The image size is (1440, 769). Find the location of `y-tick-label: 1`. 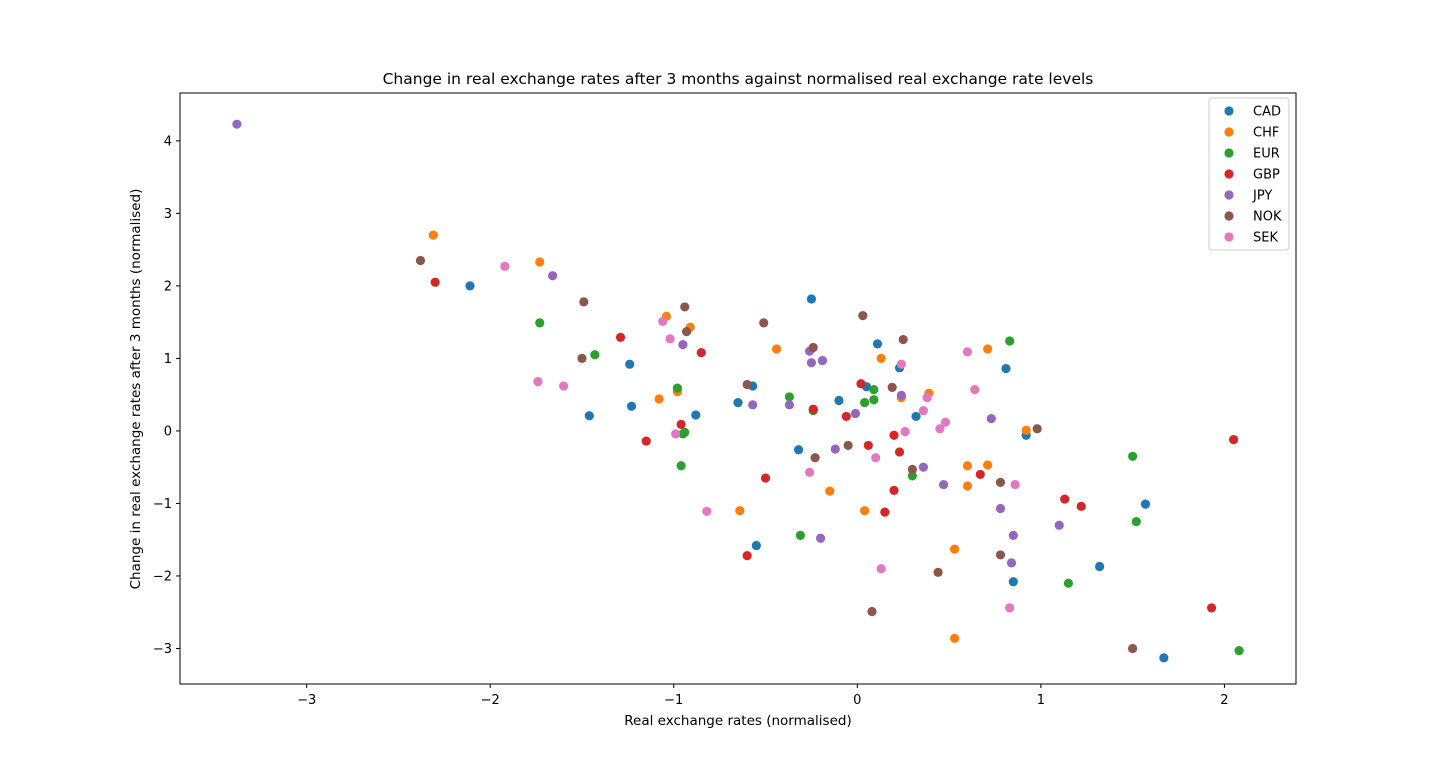

y-tick-label: 1 is located at coordinates (168, 359).